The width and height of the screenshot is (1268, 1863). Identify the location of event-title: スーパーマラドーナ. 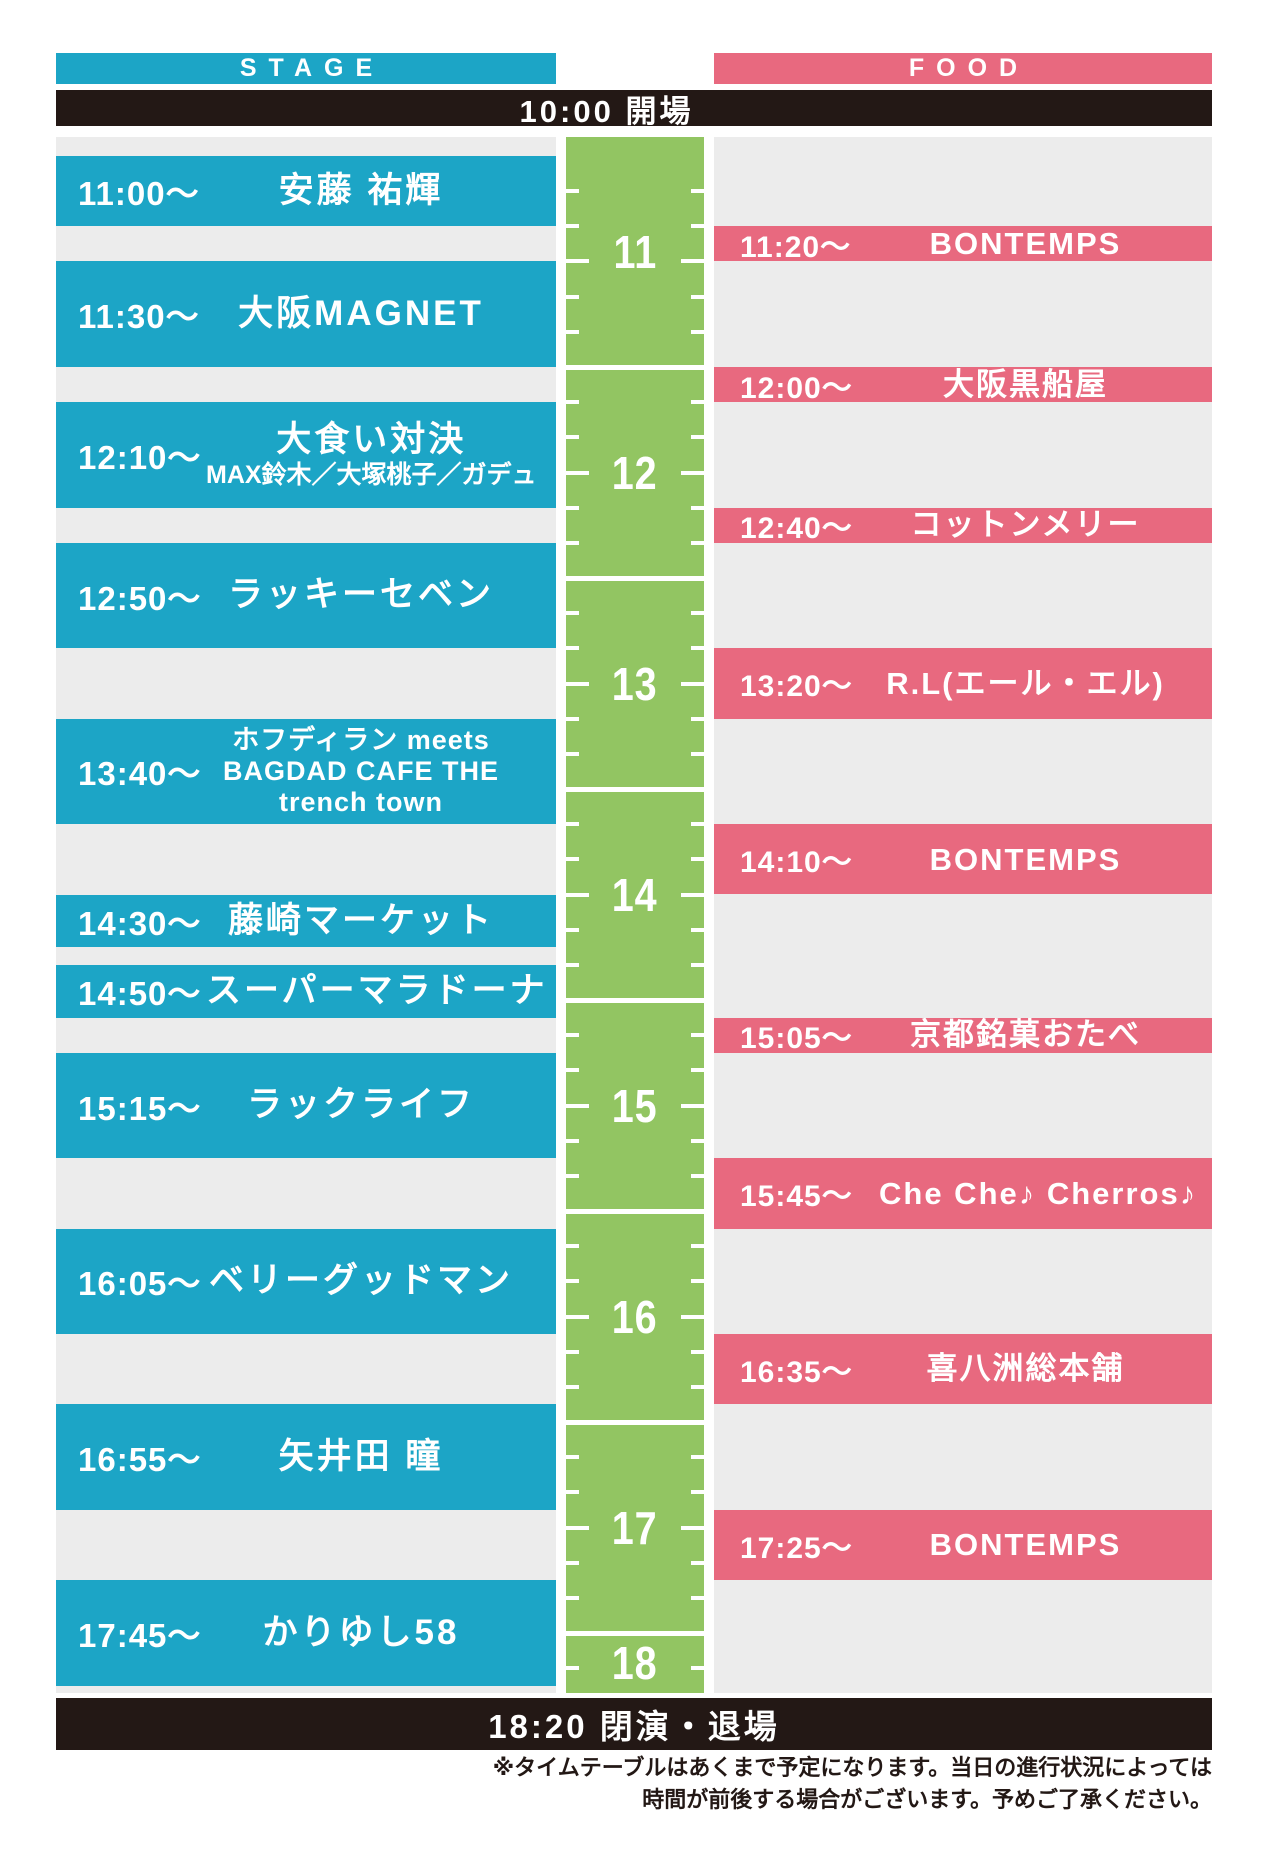
(377, 991).